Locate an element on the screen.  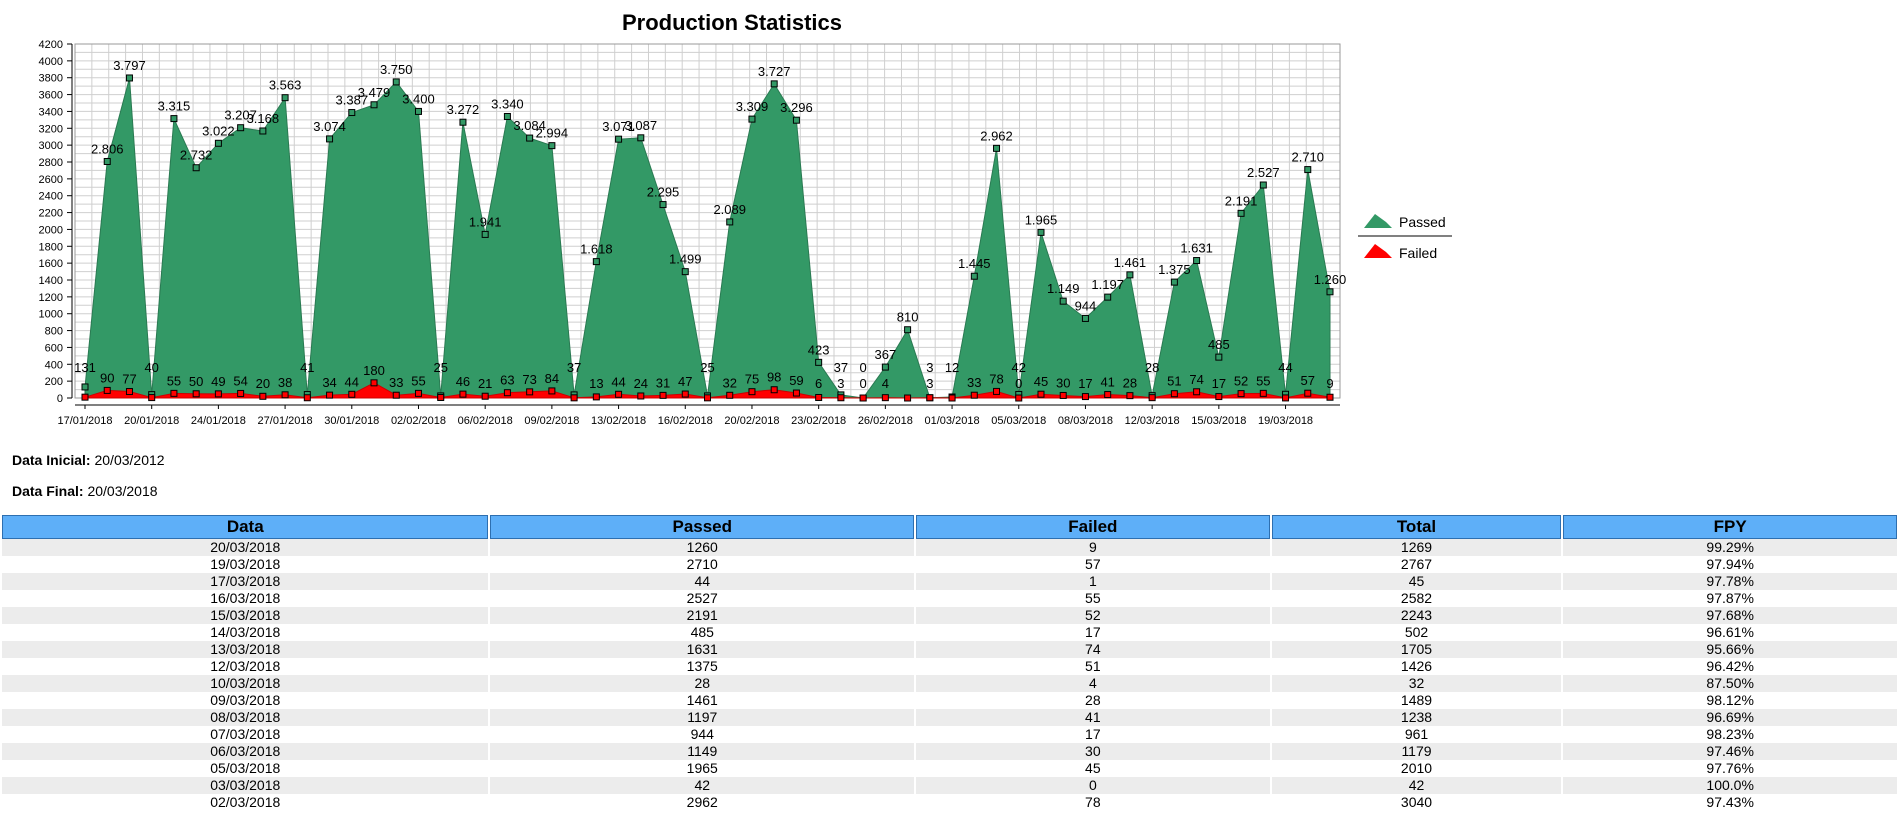
data-label-passed: 3.084 is located at coordinates (529, 125).